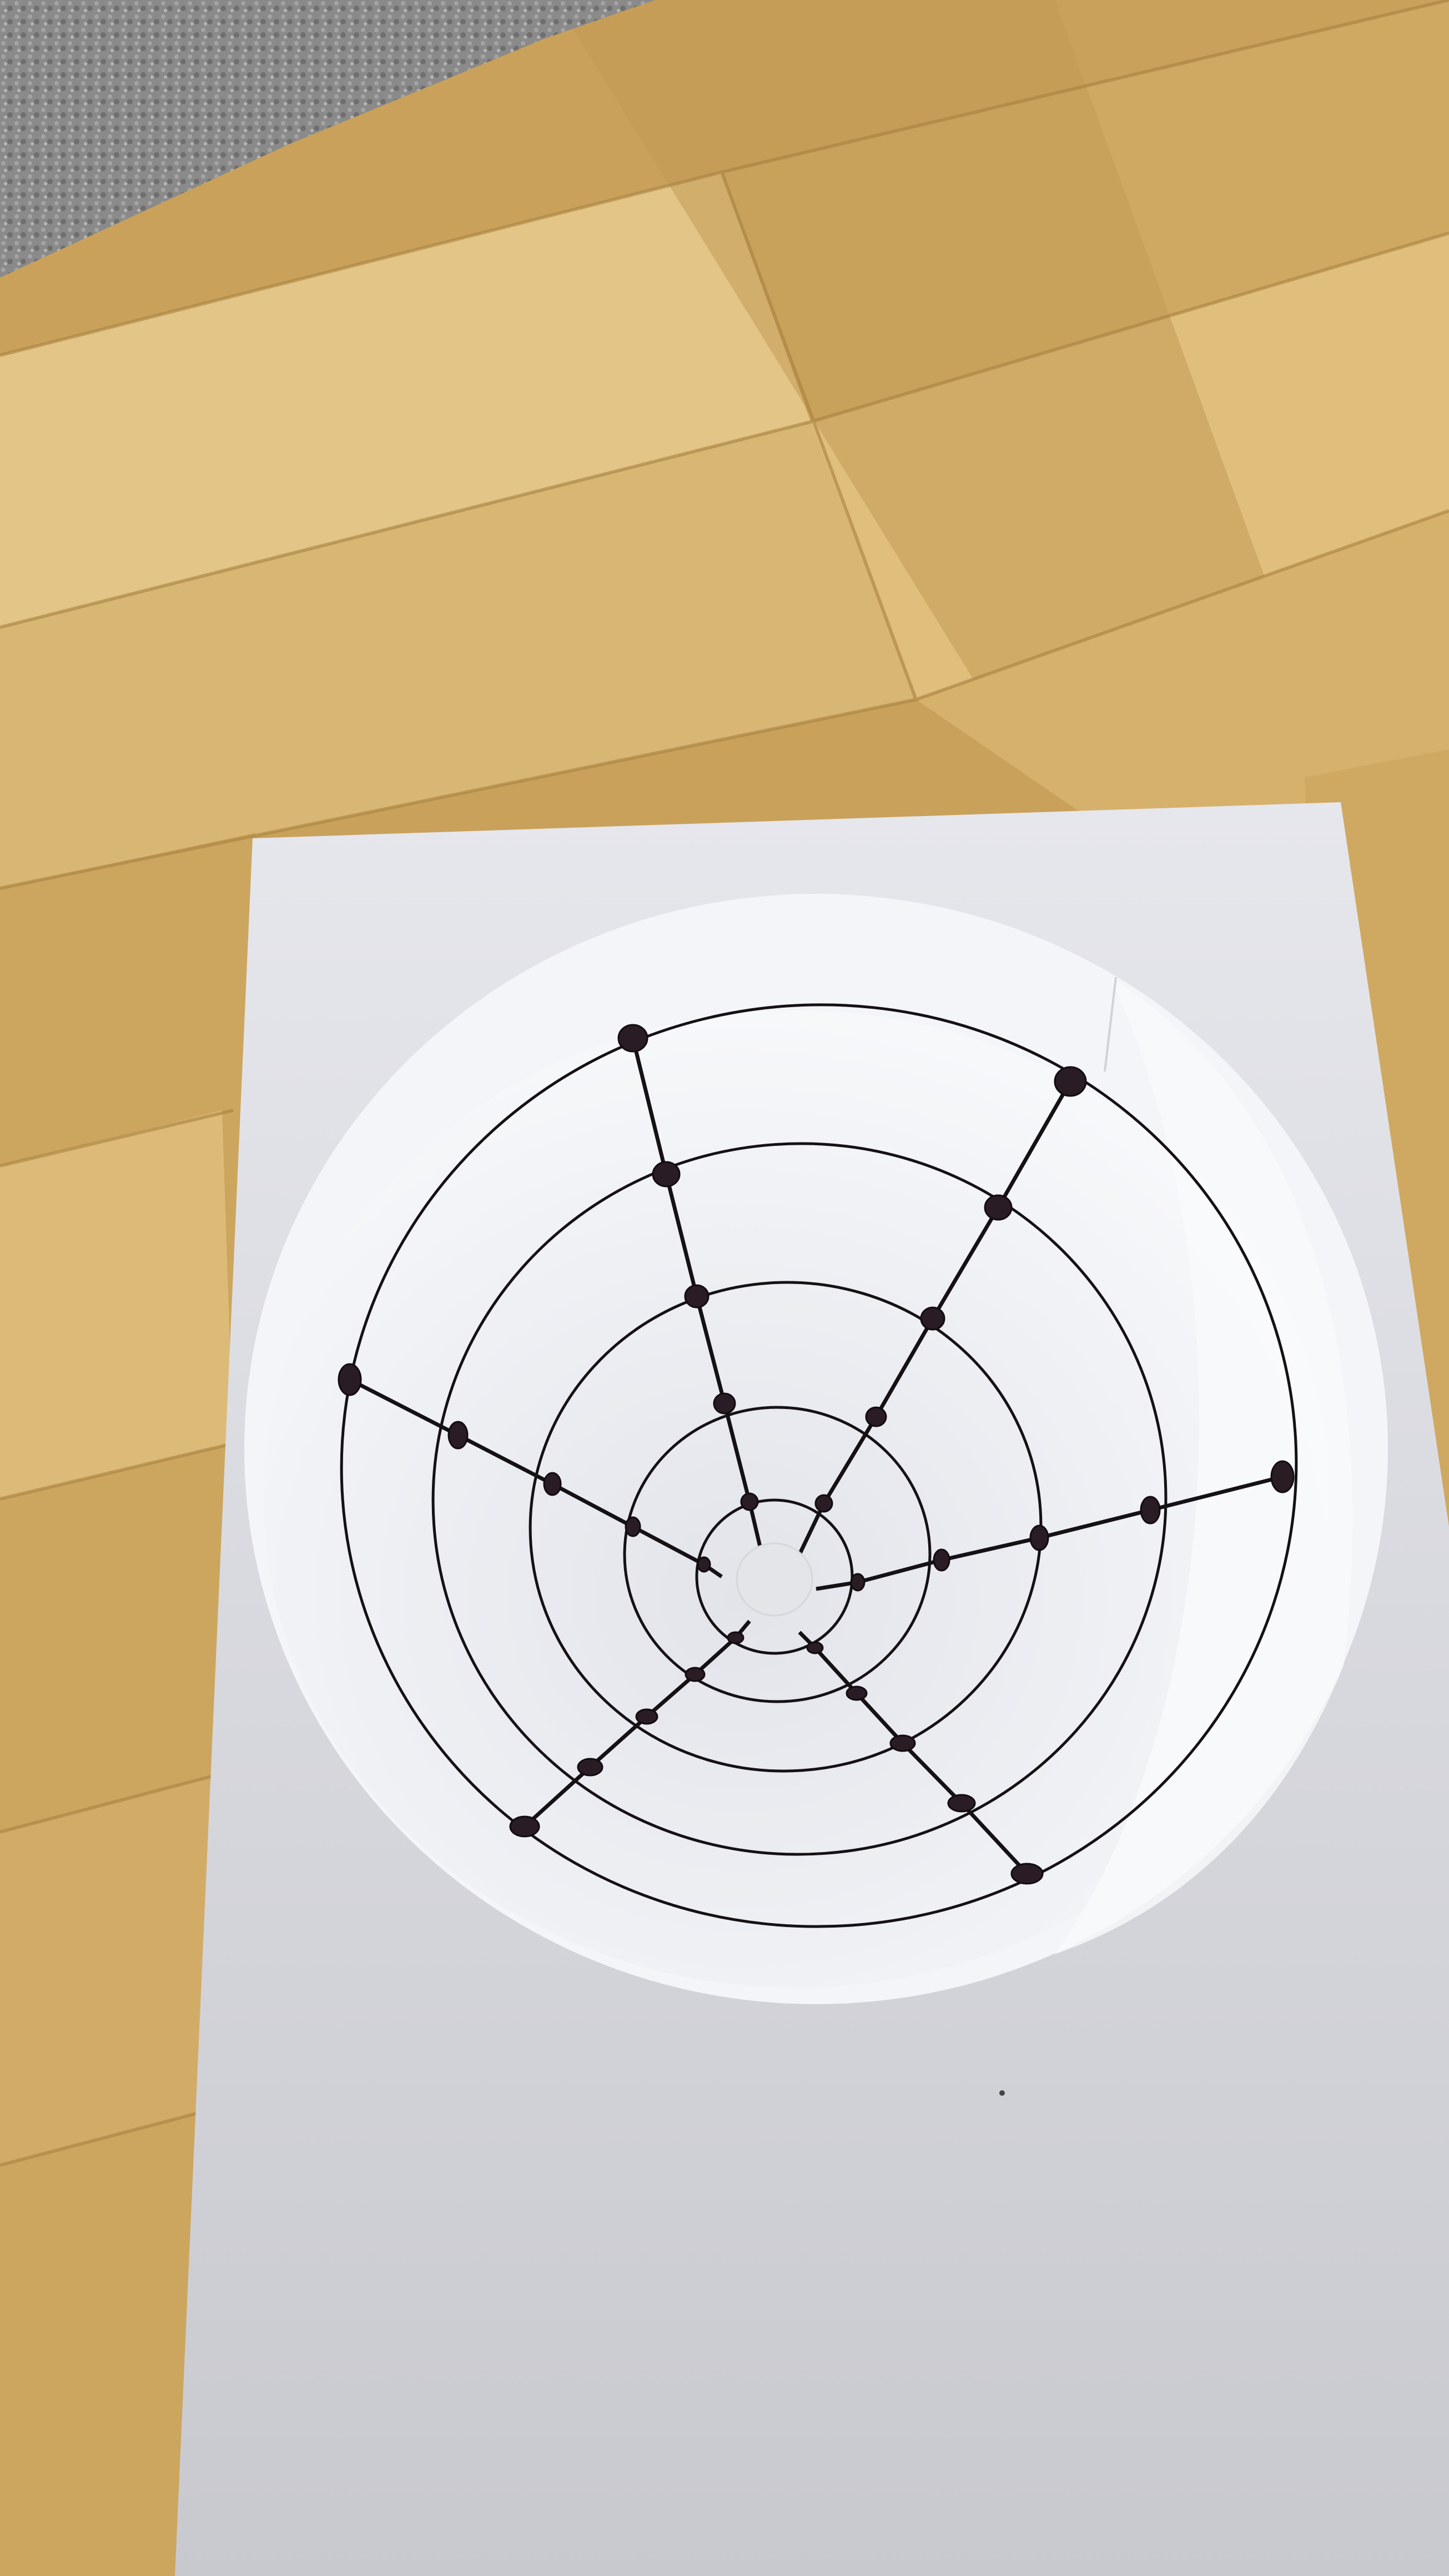 Image resolution: width=1449 pixels, height=2576 pixels. What do you see at coordinates (327, 139) in the screenshot?
I see `carpet-corner` at bounding box center [327, 139].